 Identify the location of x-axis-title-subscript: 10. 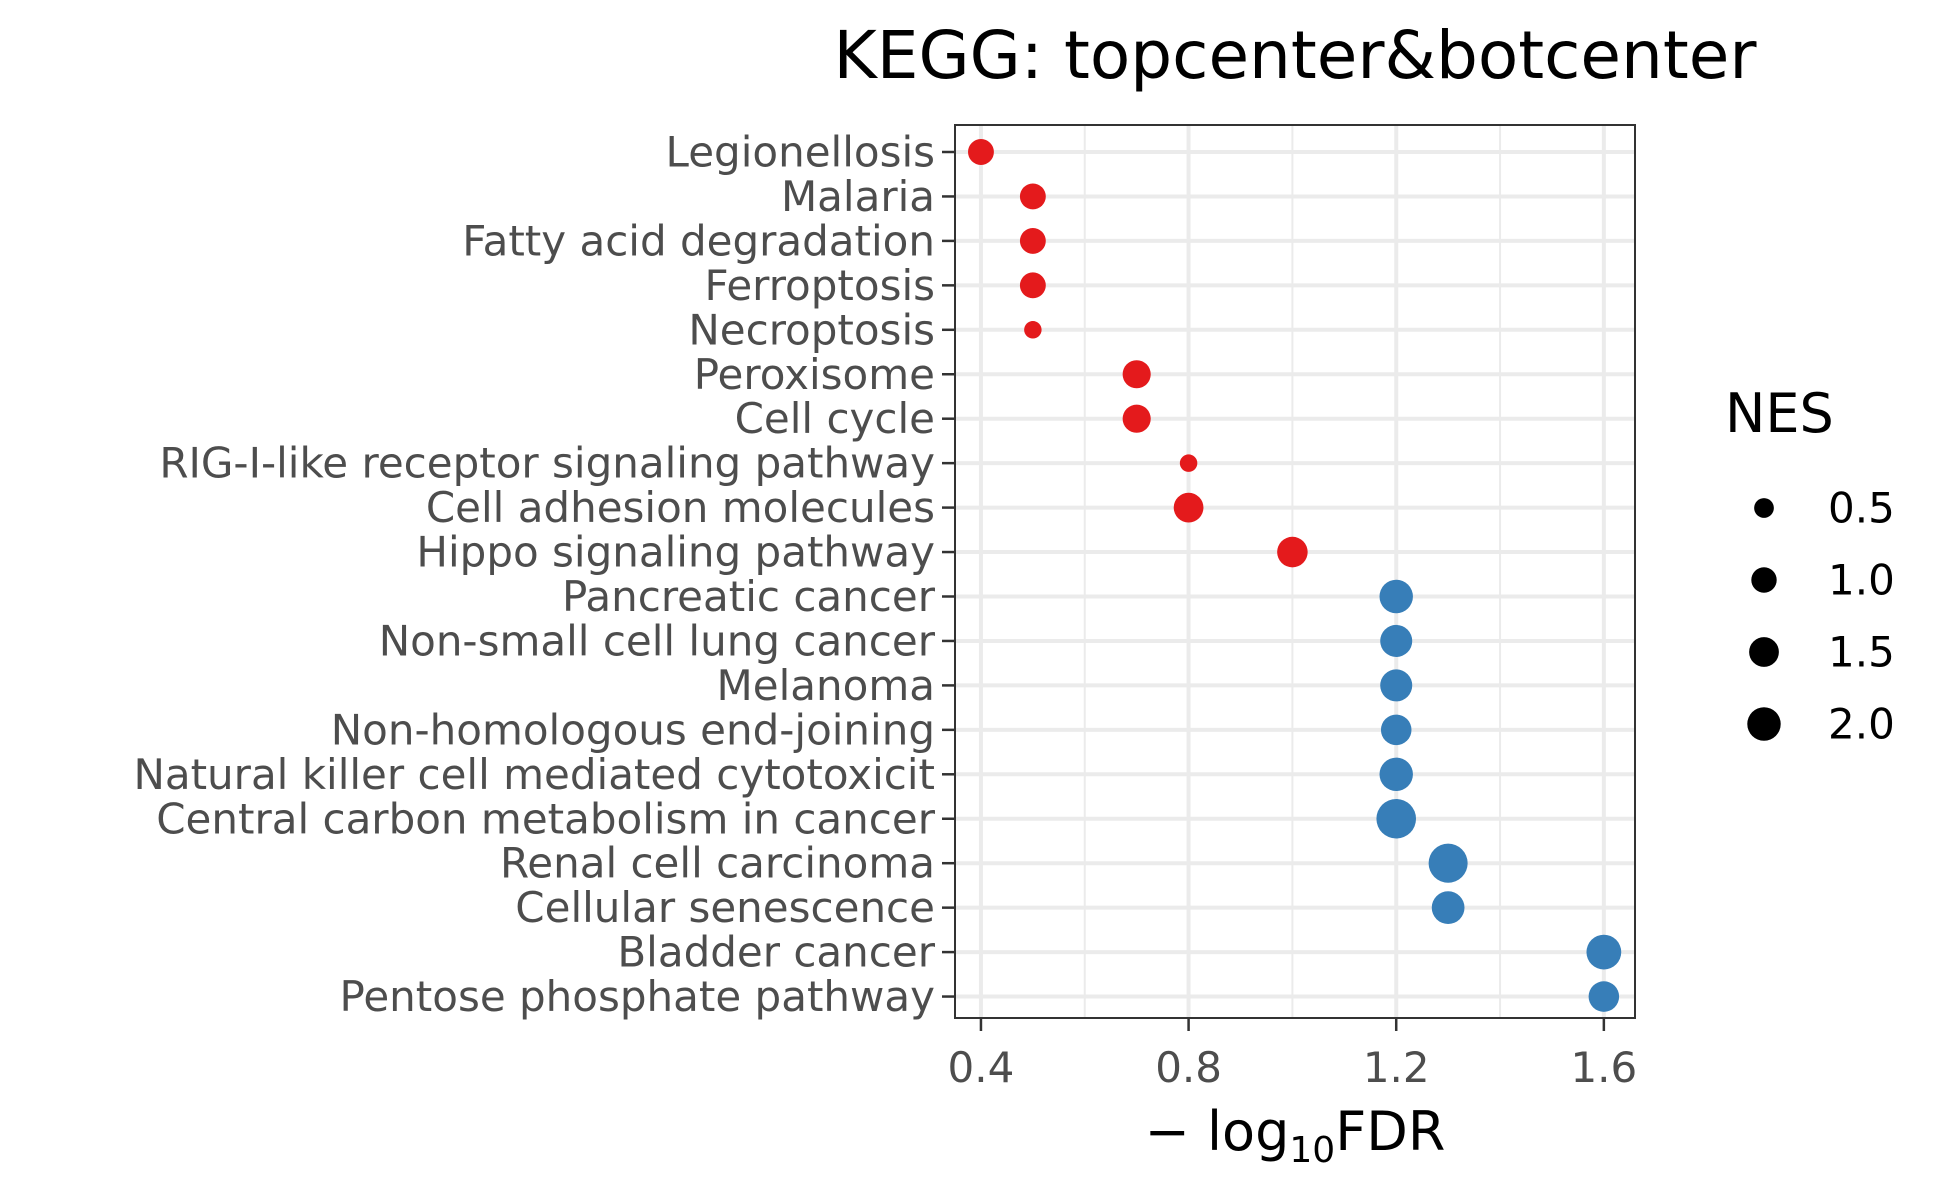
(1312, 1150).